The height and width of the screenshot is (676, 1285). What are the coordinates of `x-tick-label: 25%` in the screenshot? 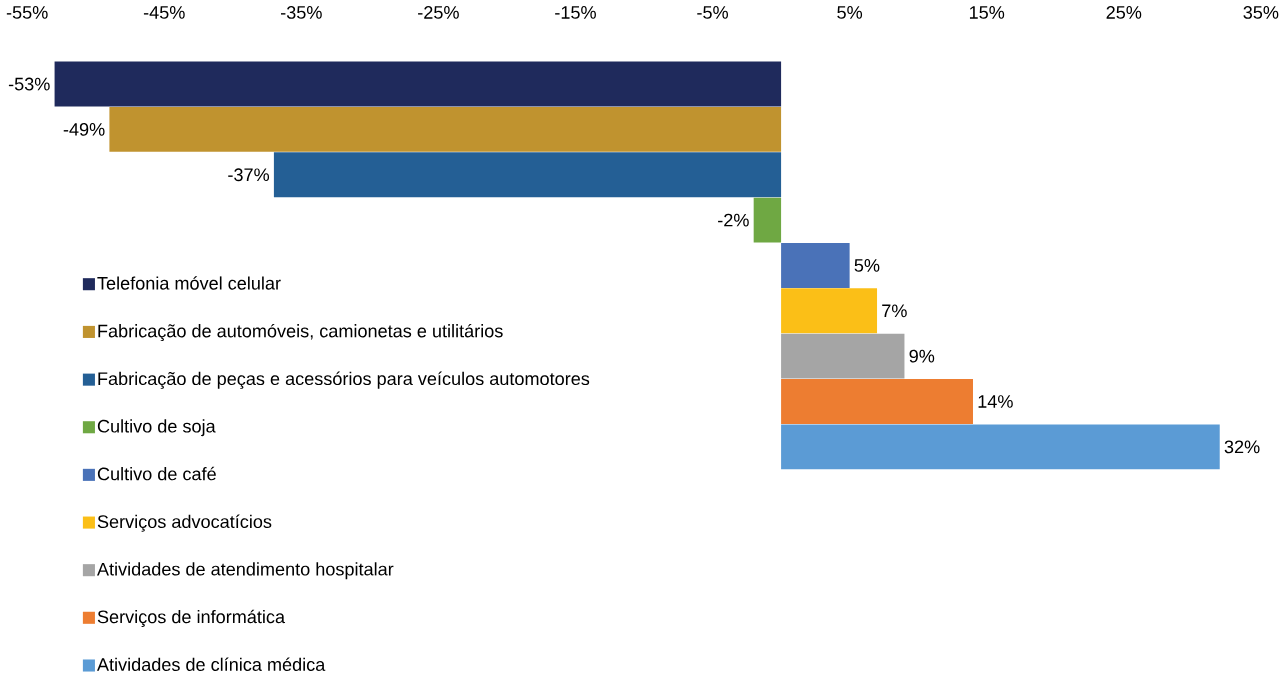 It's located at (1124, 13).